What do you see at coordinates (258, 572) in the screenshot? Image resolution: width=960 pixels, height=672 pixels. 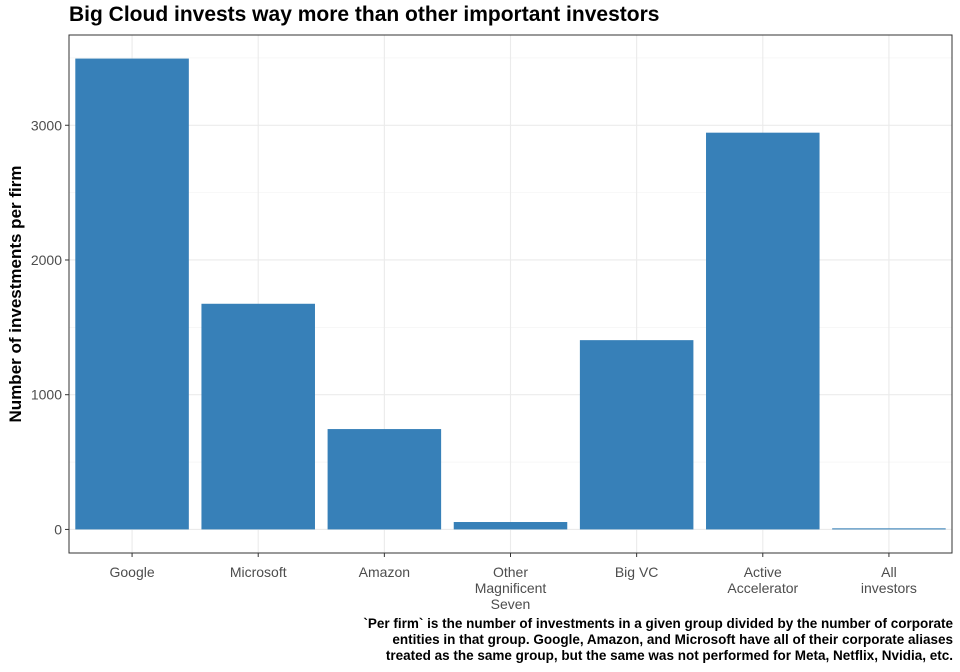 I see `x-tick-label: Microsoft` at bounding box center [258, 572].